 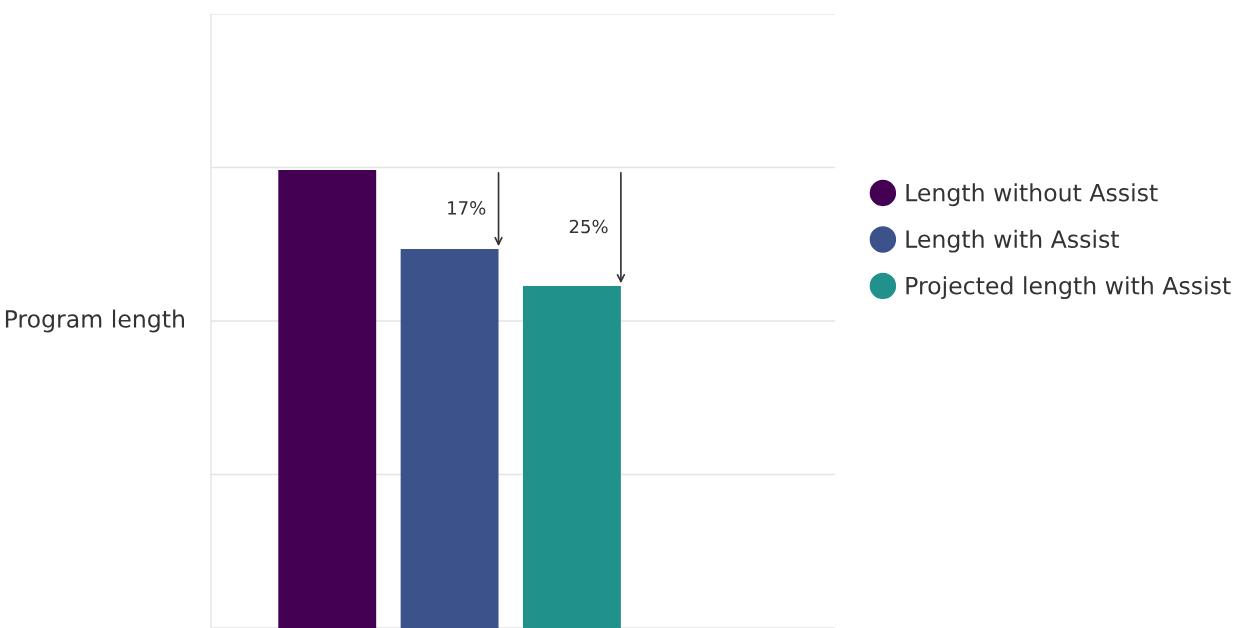 I want to click on legend-label: Length with Assist, so click(x=1012, y=241).